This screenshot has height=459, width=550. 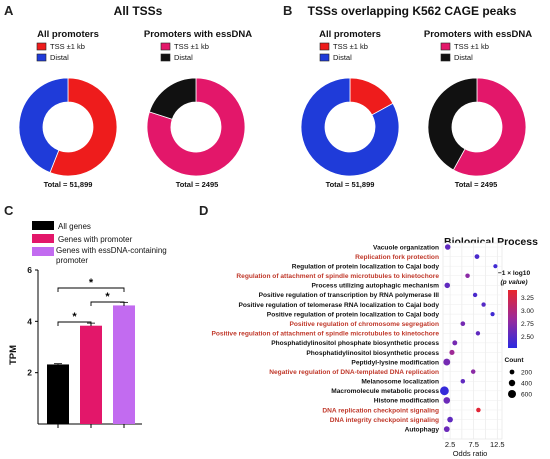 I want to click on panel-c-legend-swatch-essdna, so click(x=43, y=251).